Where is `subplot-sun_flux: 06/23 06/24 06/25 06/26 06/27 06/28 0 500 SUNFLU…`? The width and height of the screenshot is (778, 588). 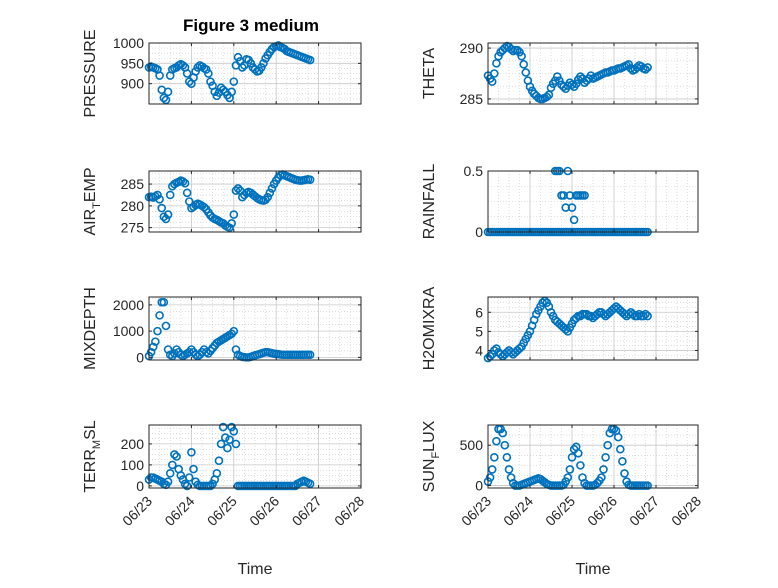 subplot-sun_flux: 06/23 06/24 06/25 06/26 06/27 06/28 0 500 SUNFLU… is located at coordinates (562, 499).